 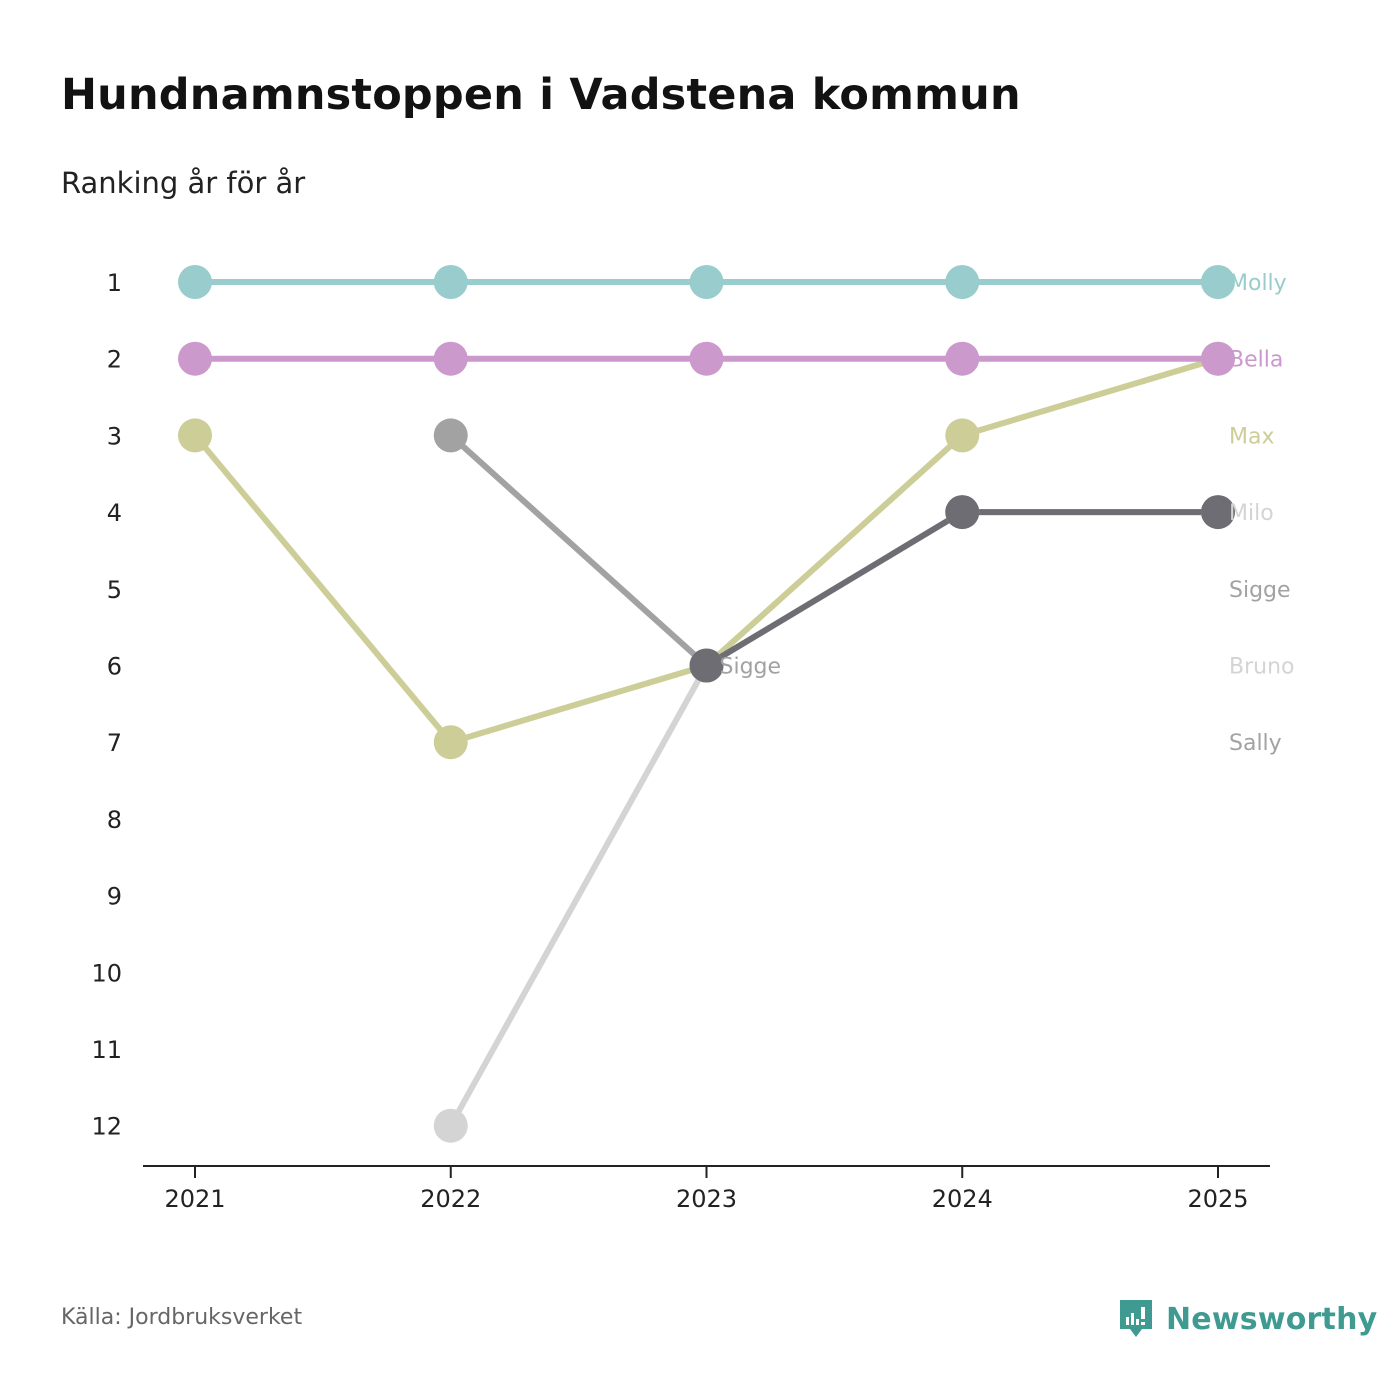 What do you see at coordinates (962, 358) in the screenshot?
I see `point-bella-2024` at bounding box center [962, 358].